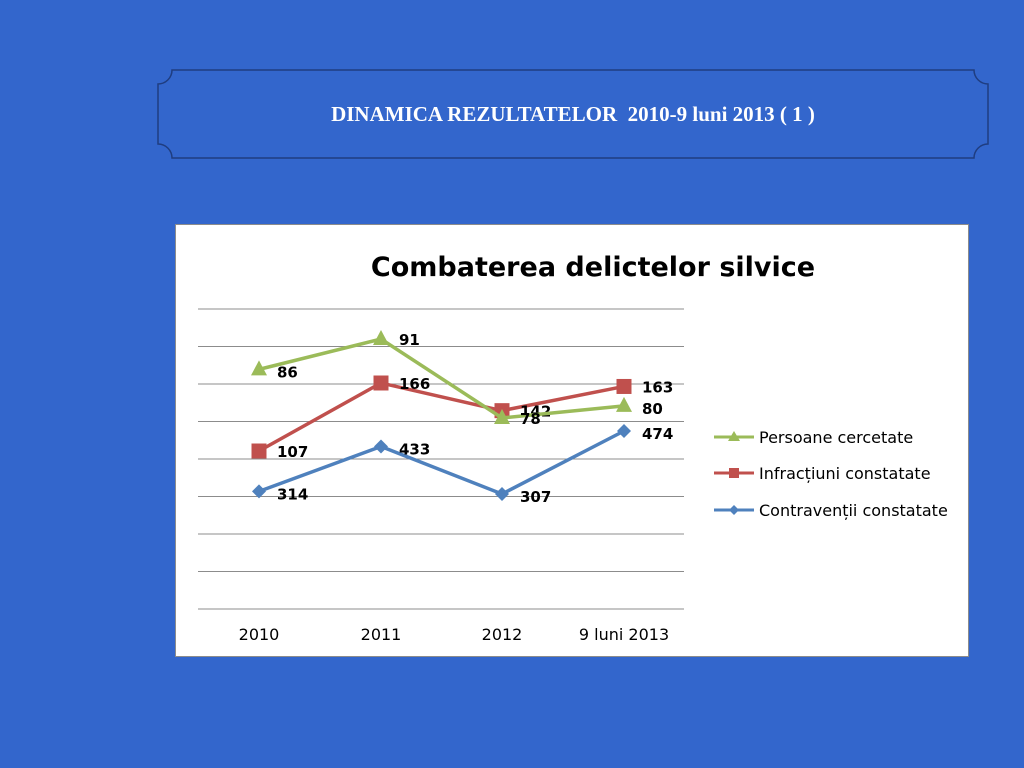 The width and height of the screenshot is (1024, 768). What do you see at coordinates (853, 510) in the screenshot?
I see `legend-label: Contravenții constatate` at bounding box center [853, 510].